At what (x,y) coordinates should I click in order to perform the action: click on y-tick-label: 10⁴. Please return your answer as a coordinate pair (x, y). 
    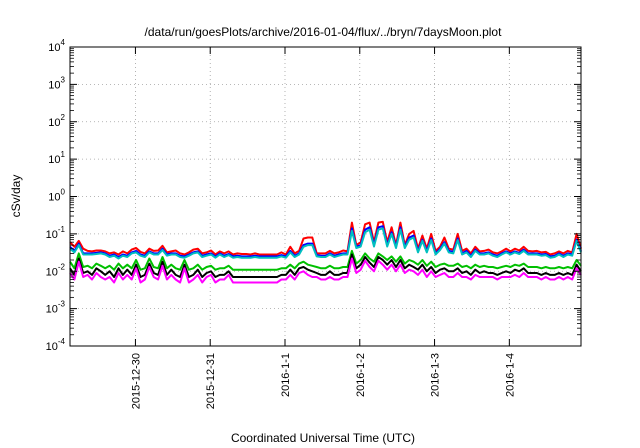
    Looking at the image, I should click on (56, 46).